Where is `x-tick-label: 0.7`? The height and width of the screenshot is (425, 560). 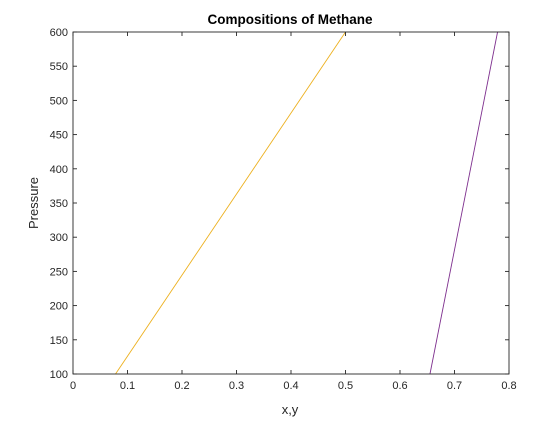
x-tick-label: 0.7 is located at coordinates (454, 386).